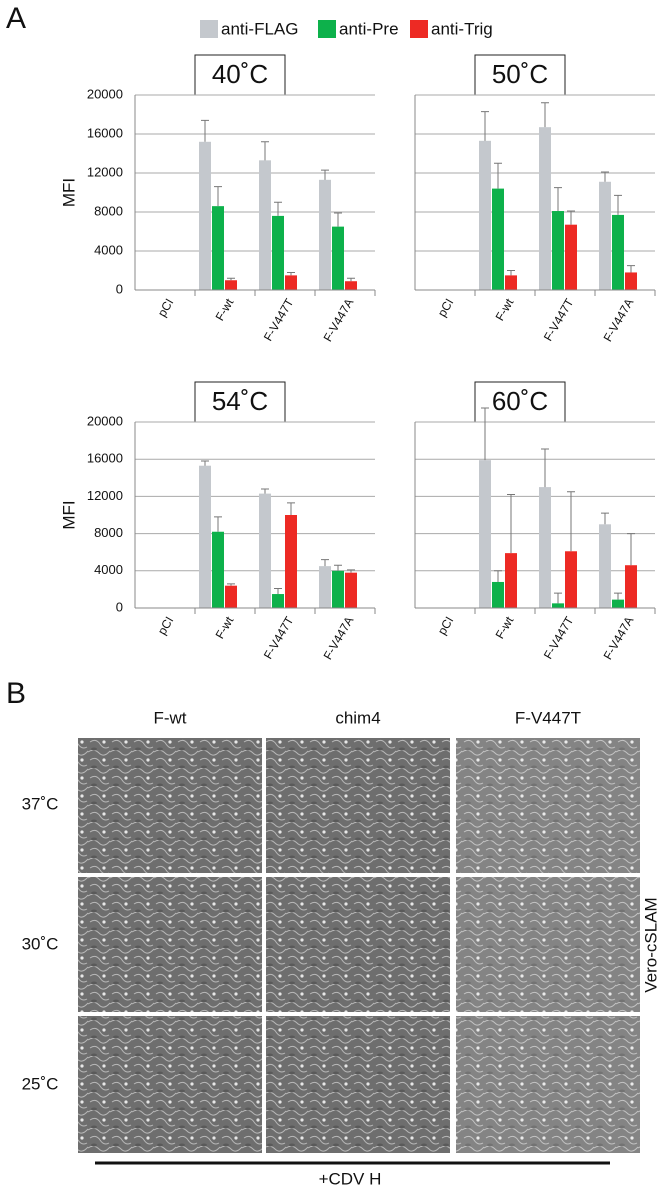  What do you see at coordinates (108, 532) in the screenshot?
I see `y-tick-label: 8000` at bounding box center [108, 532].